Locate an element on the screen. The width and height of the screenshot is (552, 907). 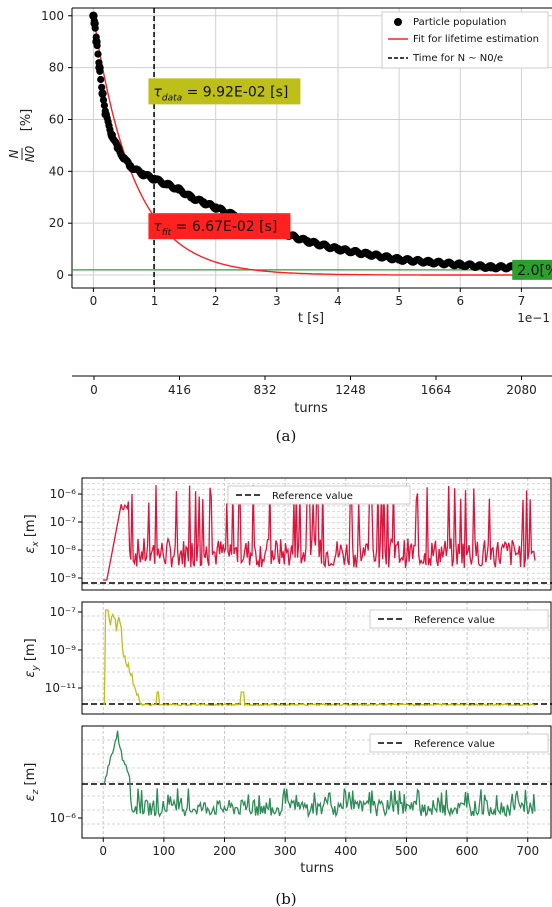
y-tick-label: 10⁻⁸ is located at coordinates (63, 550).